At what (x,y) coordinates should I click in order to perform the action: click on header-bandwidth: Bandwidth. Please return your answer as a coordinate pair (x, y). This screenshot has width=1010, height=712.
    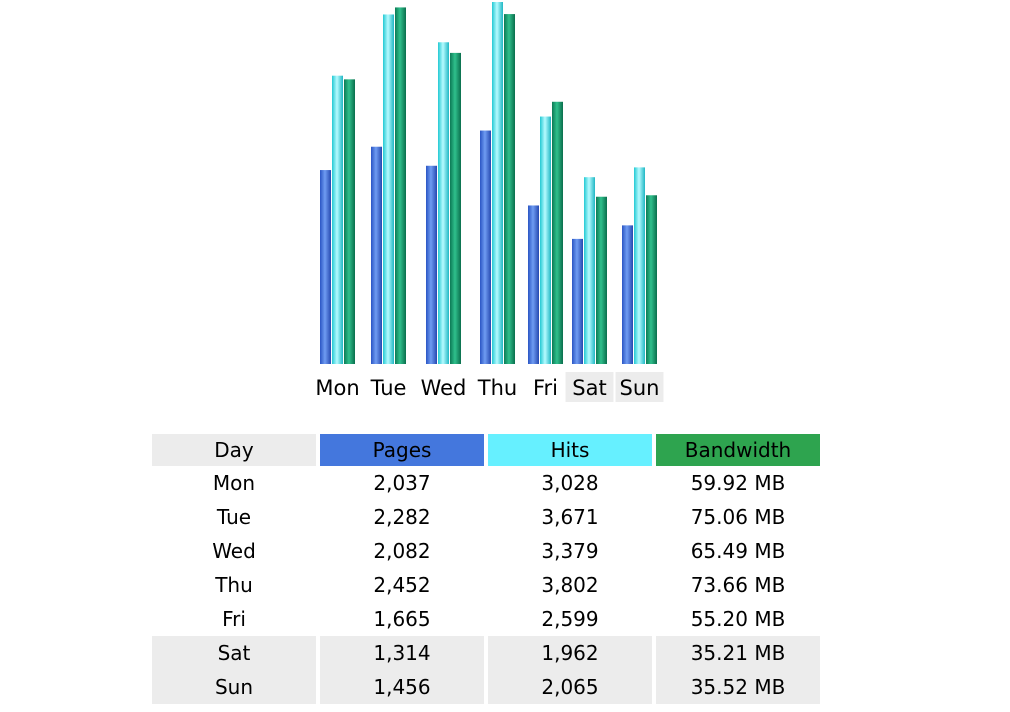
    Looking at the image, I should click on (738, 450).